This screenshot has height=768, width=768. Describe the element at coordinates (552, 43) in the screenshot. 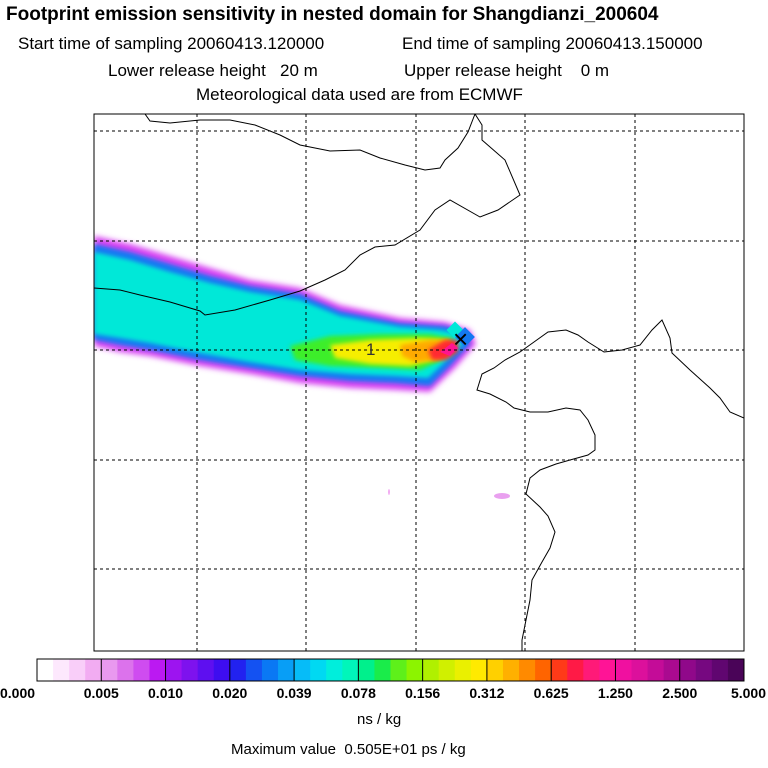

I see `end-time-label: End time of sampling 20060413.150000` at that location.